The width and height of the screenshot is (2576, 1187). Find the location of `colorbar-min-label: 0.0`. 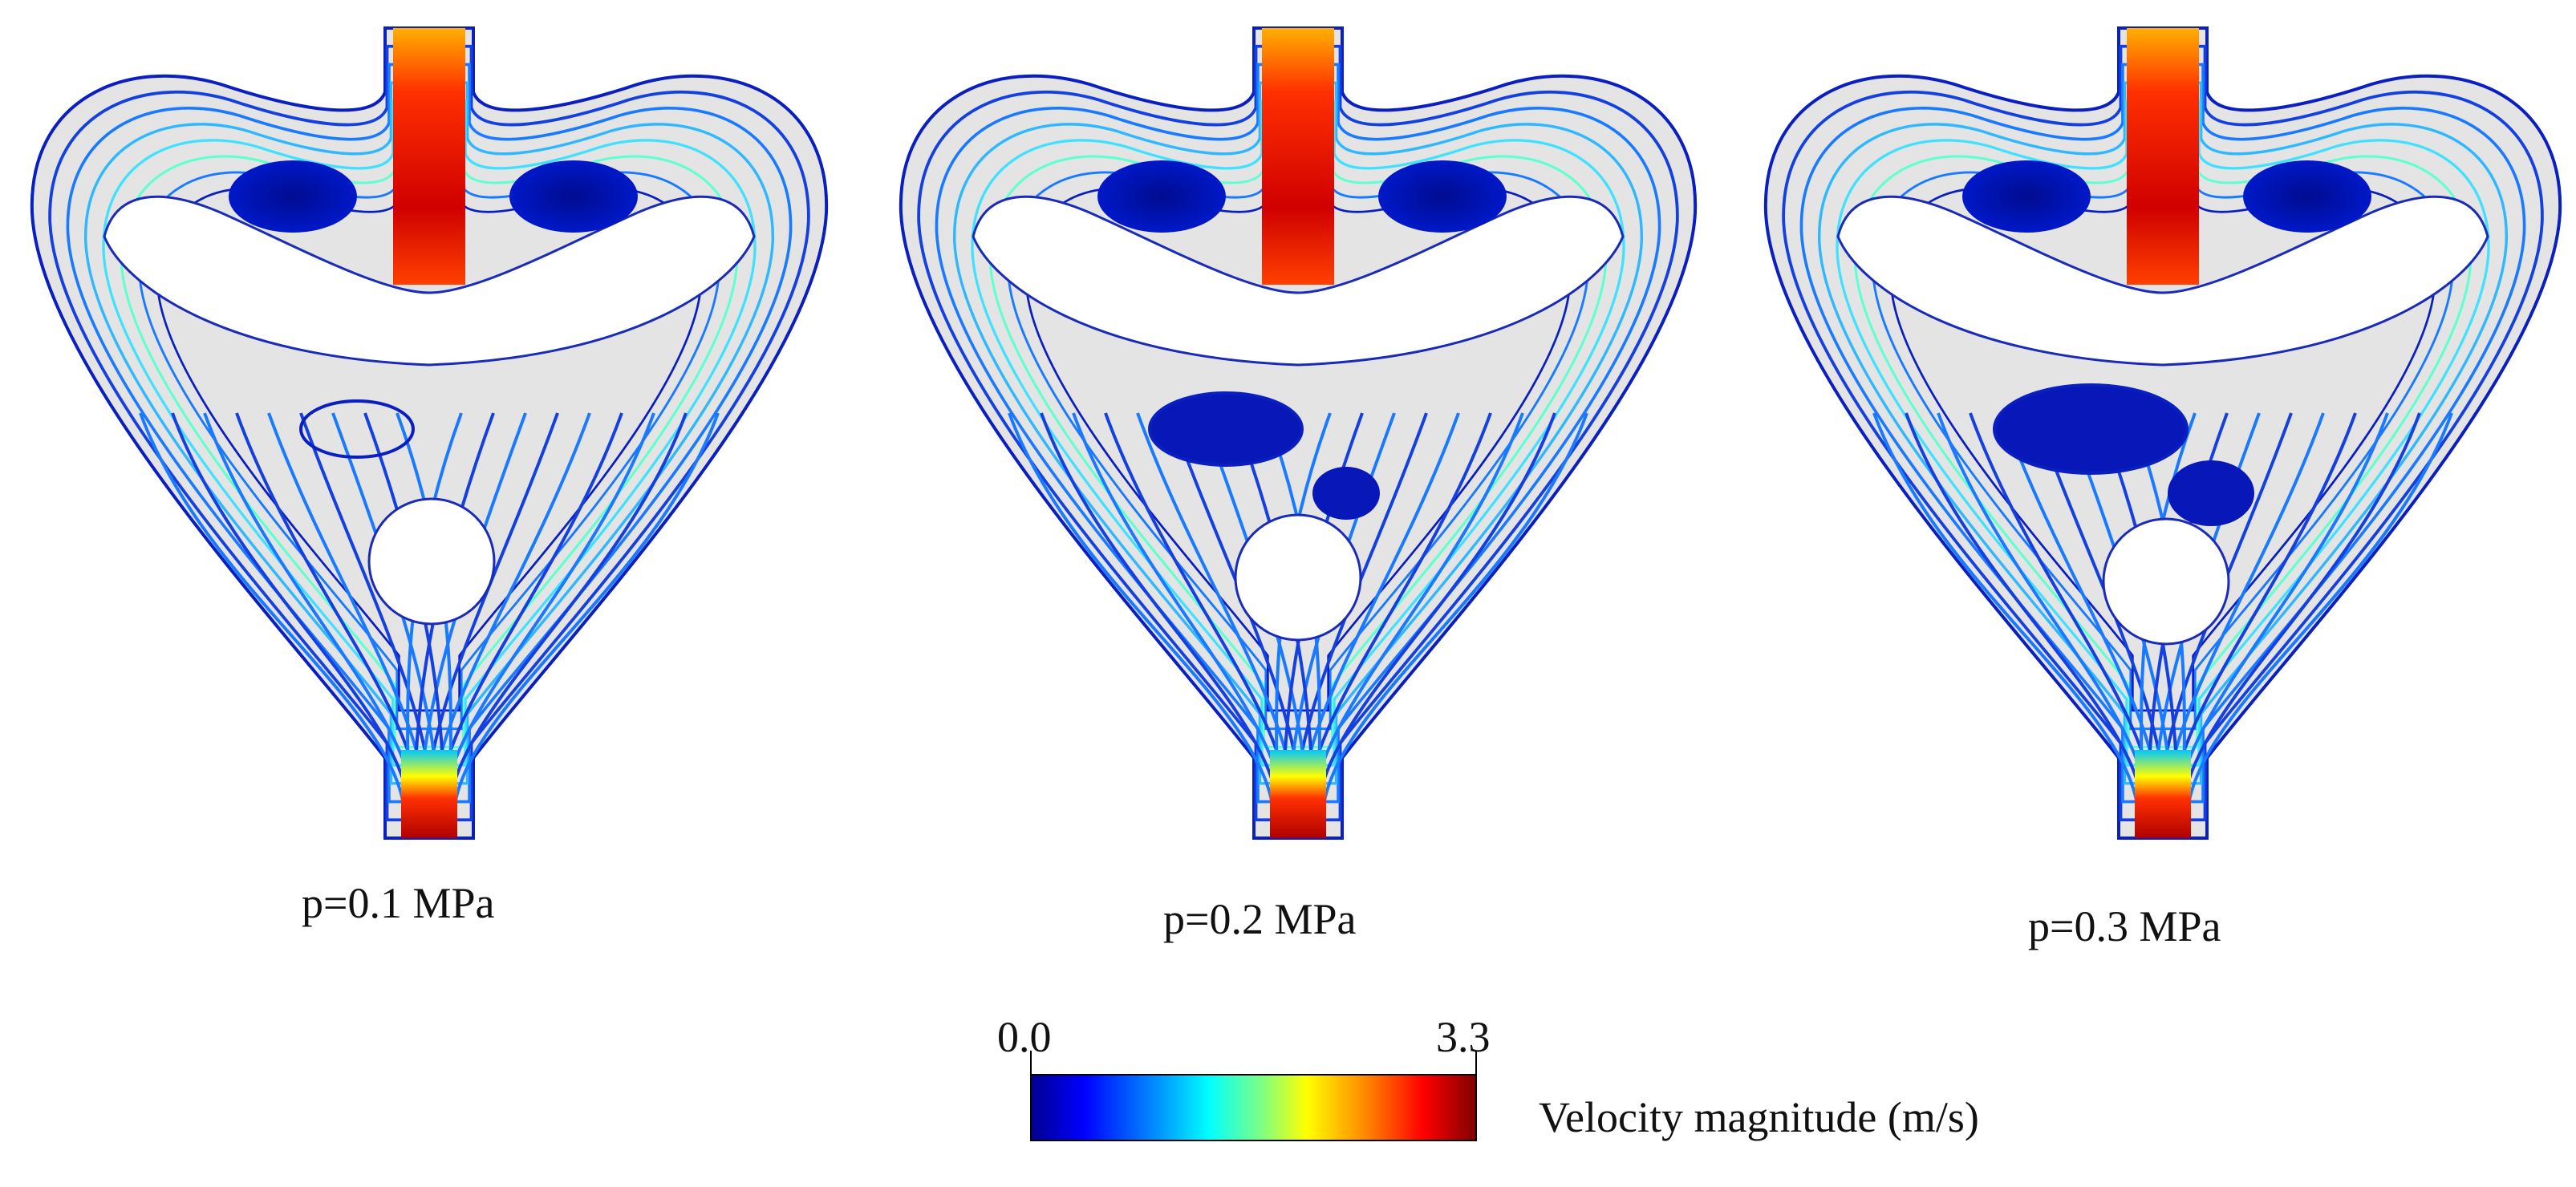

colorbar-min-label: 0.0 is located at coordinates (1024, 1037).